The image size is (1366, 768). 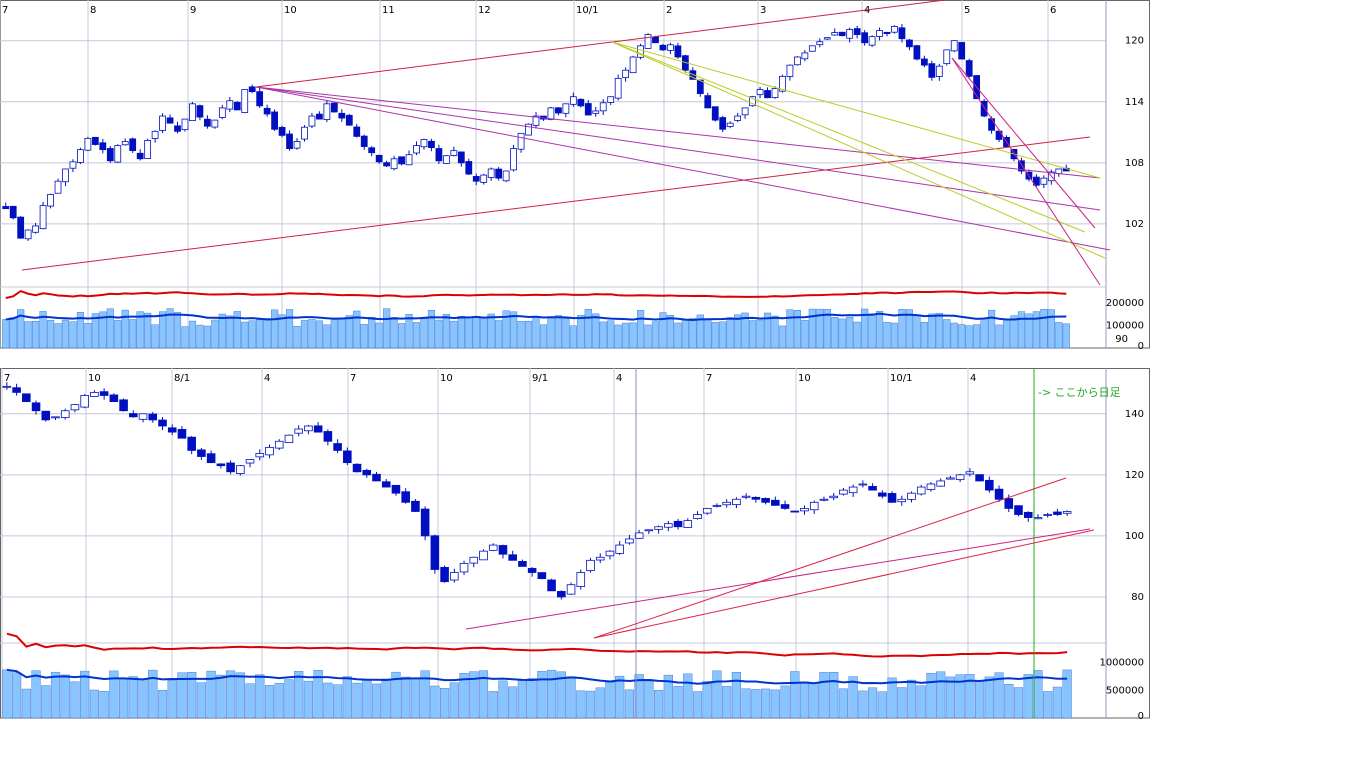 I want to click on x-tick-label: 9/1, so click(x=540, y=378).